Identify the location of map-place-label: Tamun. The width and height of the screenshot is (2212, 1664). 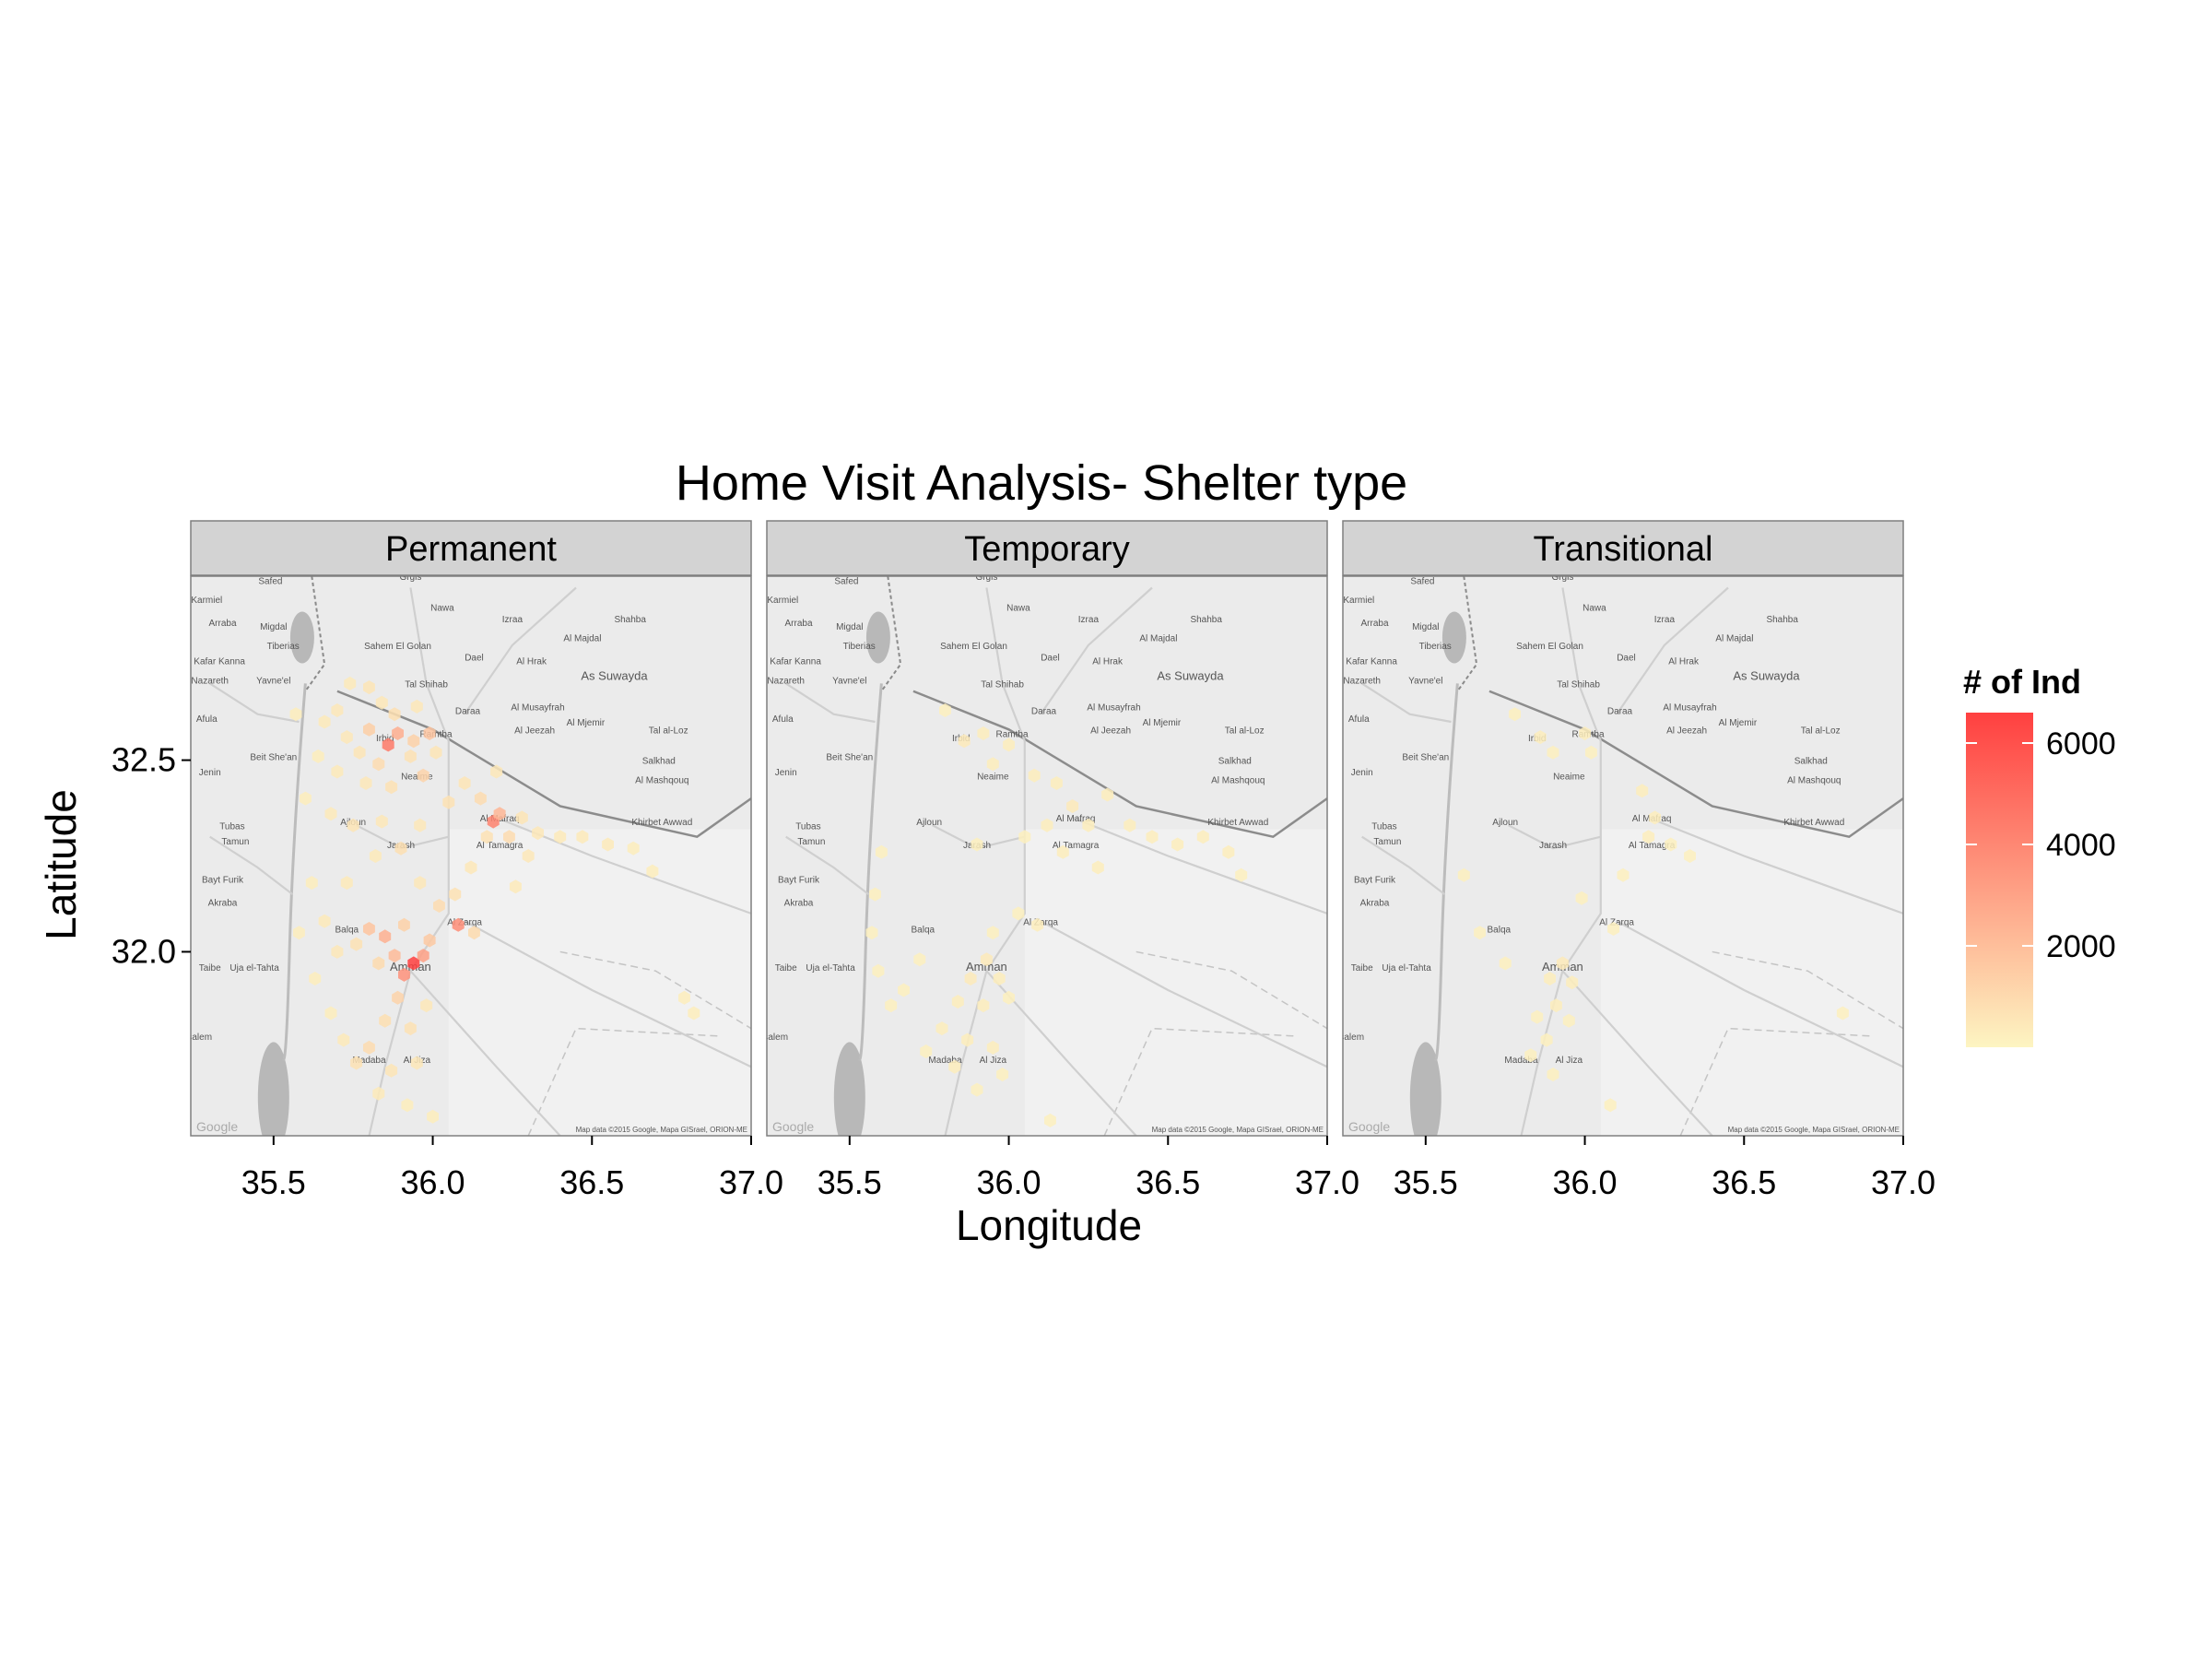
(235, 842).